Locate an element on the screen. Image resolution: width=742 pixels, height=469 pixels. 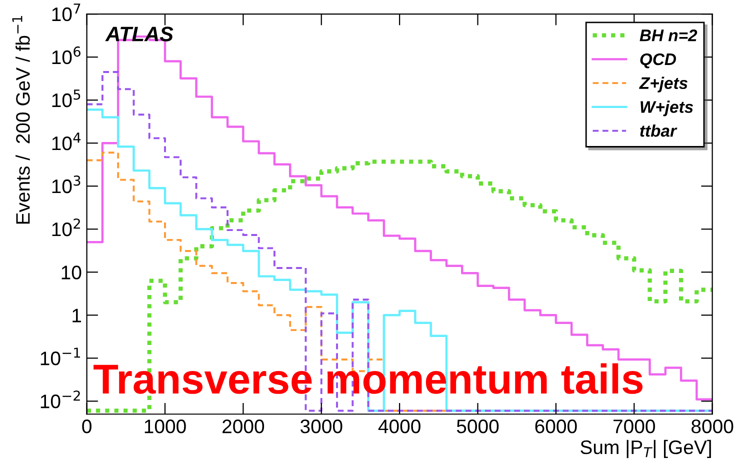
y-axis-title: Events / 200 GeV / fb$^{−1}$ is located at coordinates (21, 120).